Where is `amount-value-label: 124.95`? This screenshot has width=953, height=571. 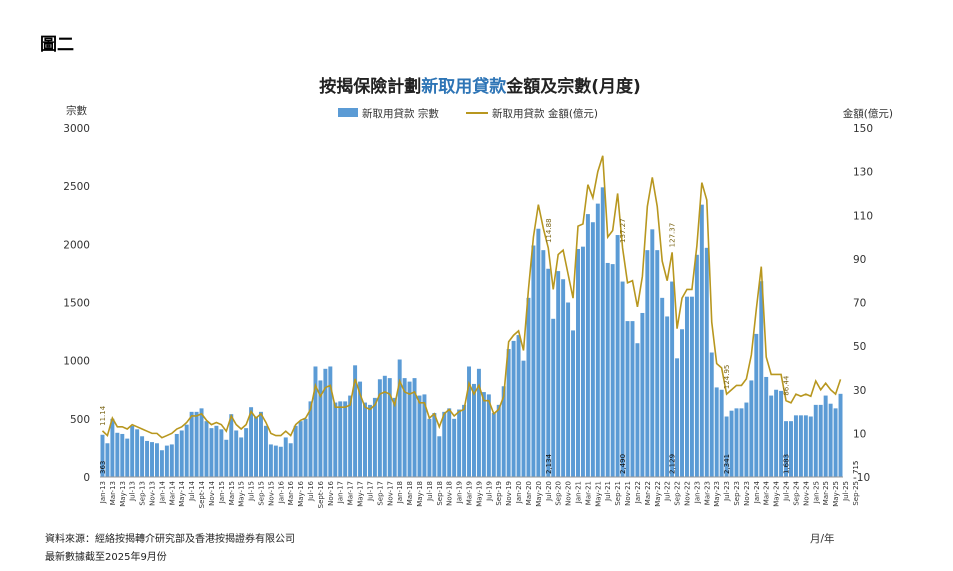
amount-value-label: 124.95 is located at coordinates (727, 377).